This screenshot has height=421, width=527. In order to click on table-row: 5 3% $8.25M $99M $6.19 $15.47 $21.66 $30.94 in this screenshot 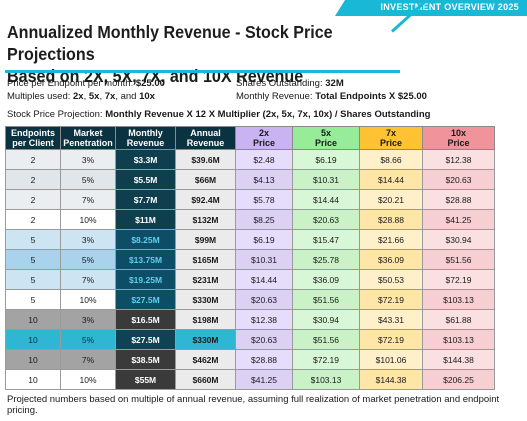, I will do `click(250, 239)`.